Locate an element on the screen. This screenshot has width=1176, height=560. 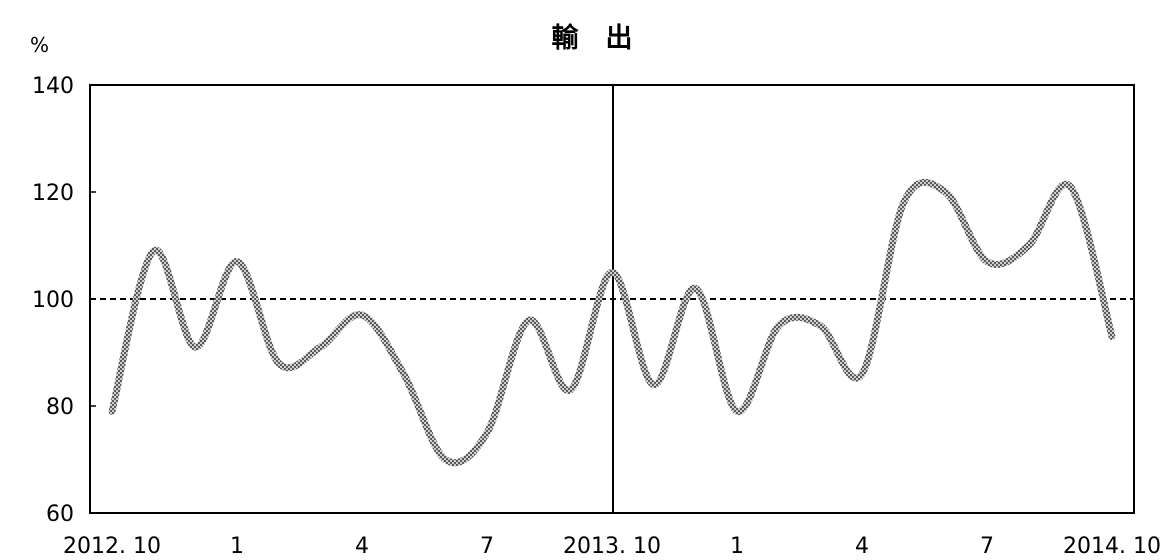
y-tick-label: 80 is located at coordinates (60, 407).